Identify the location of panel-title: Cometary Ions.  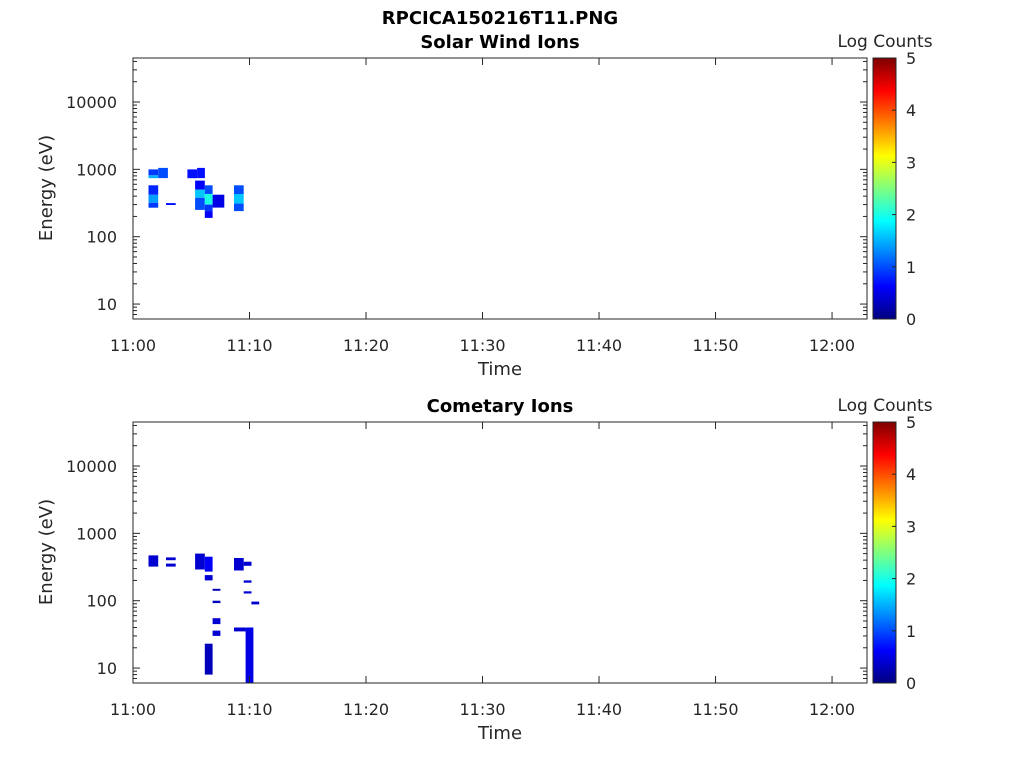
(500, 406).